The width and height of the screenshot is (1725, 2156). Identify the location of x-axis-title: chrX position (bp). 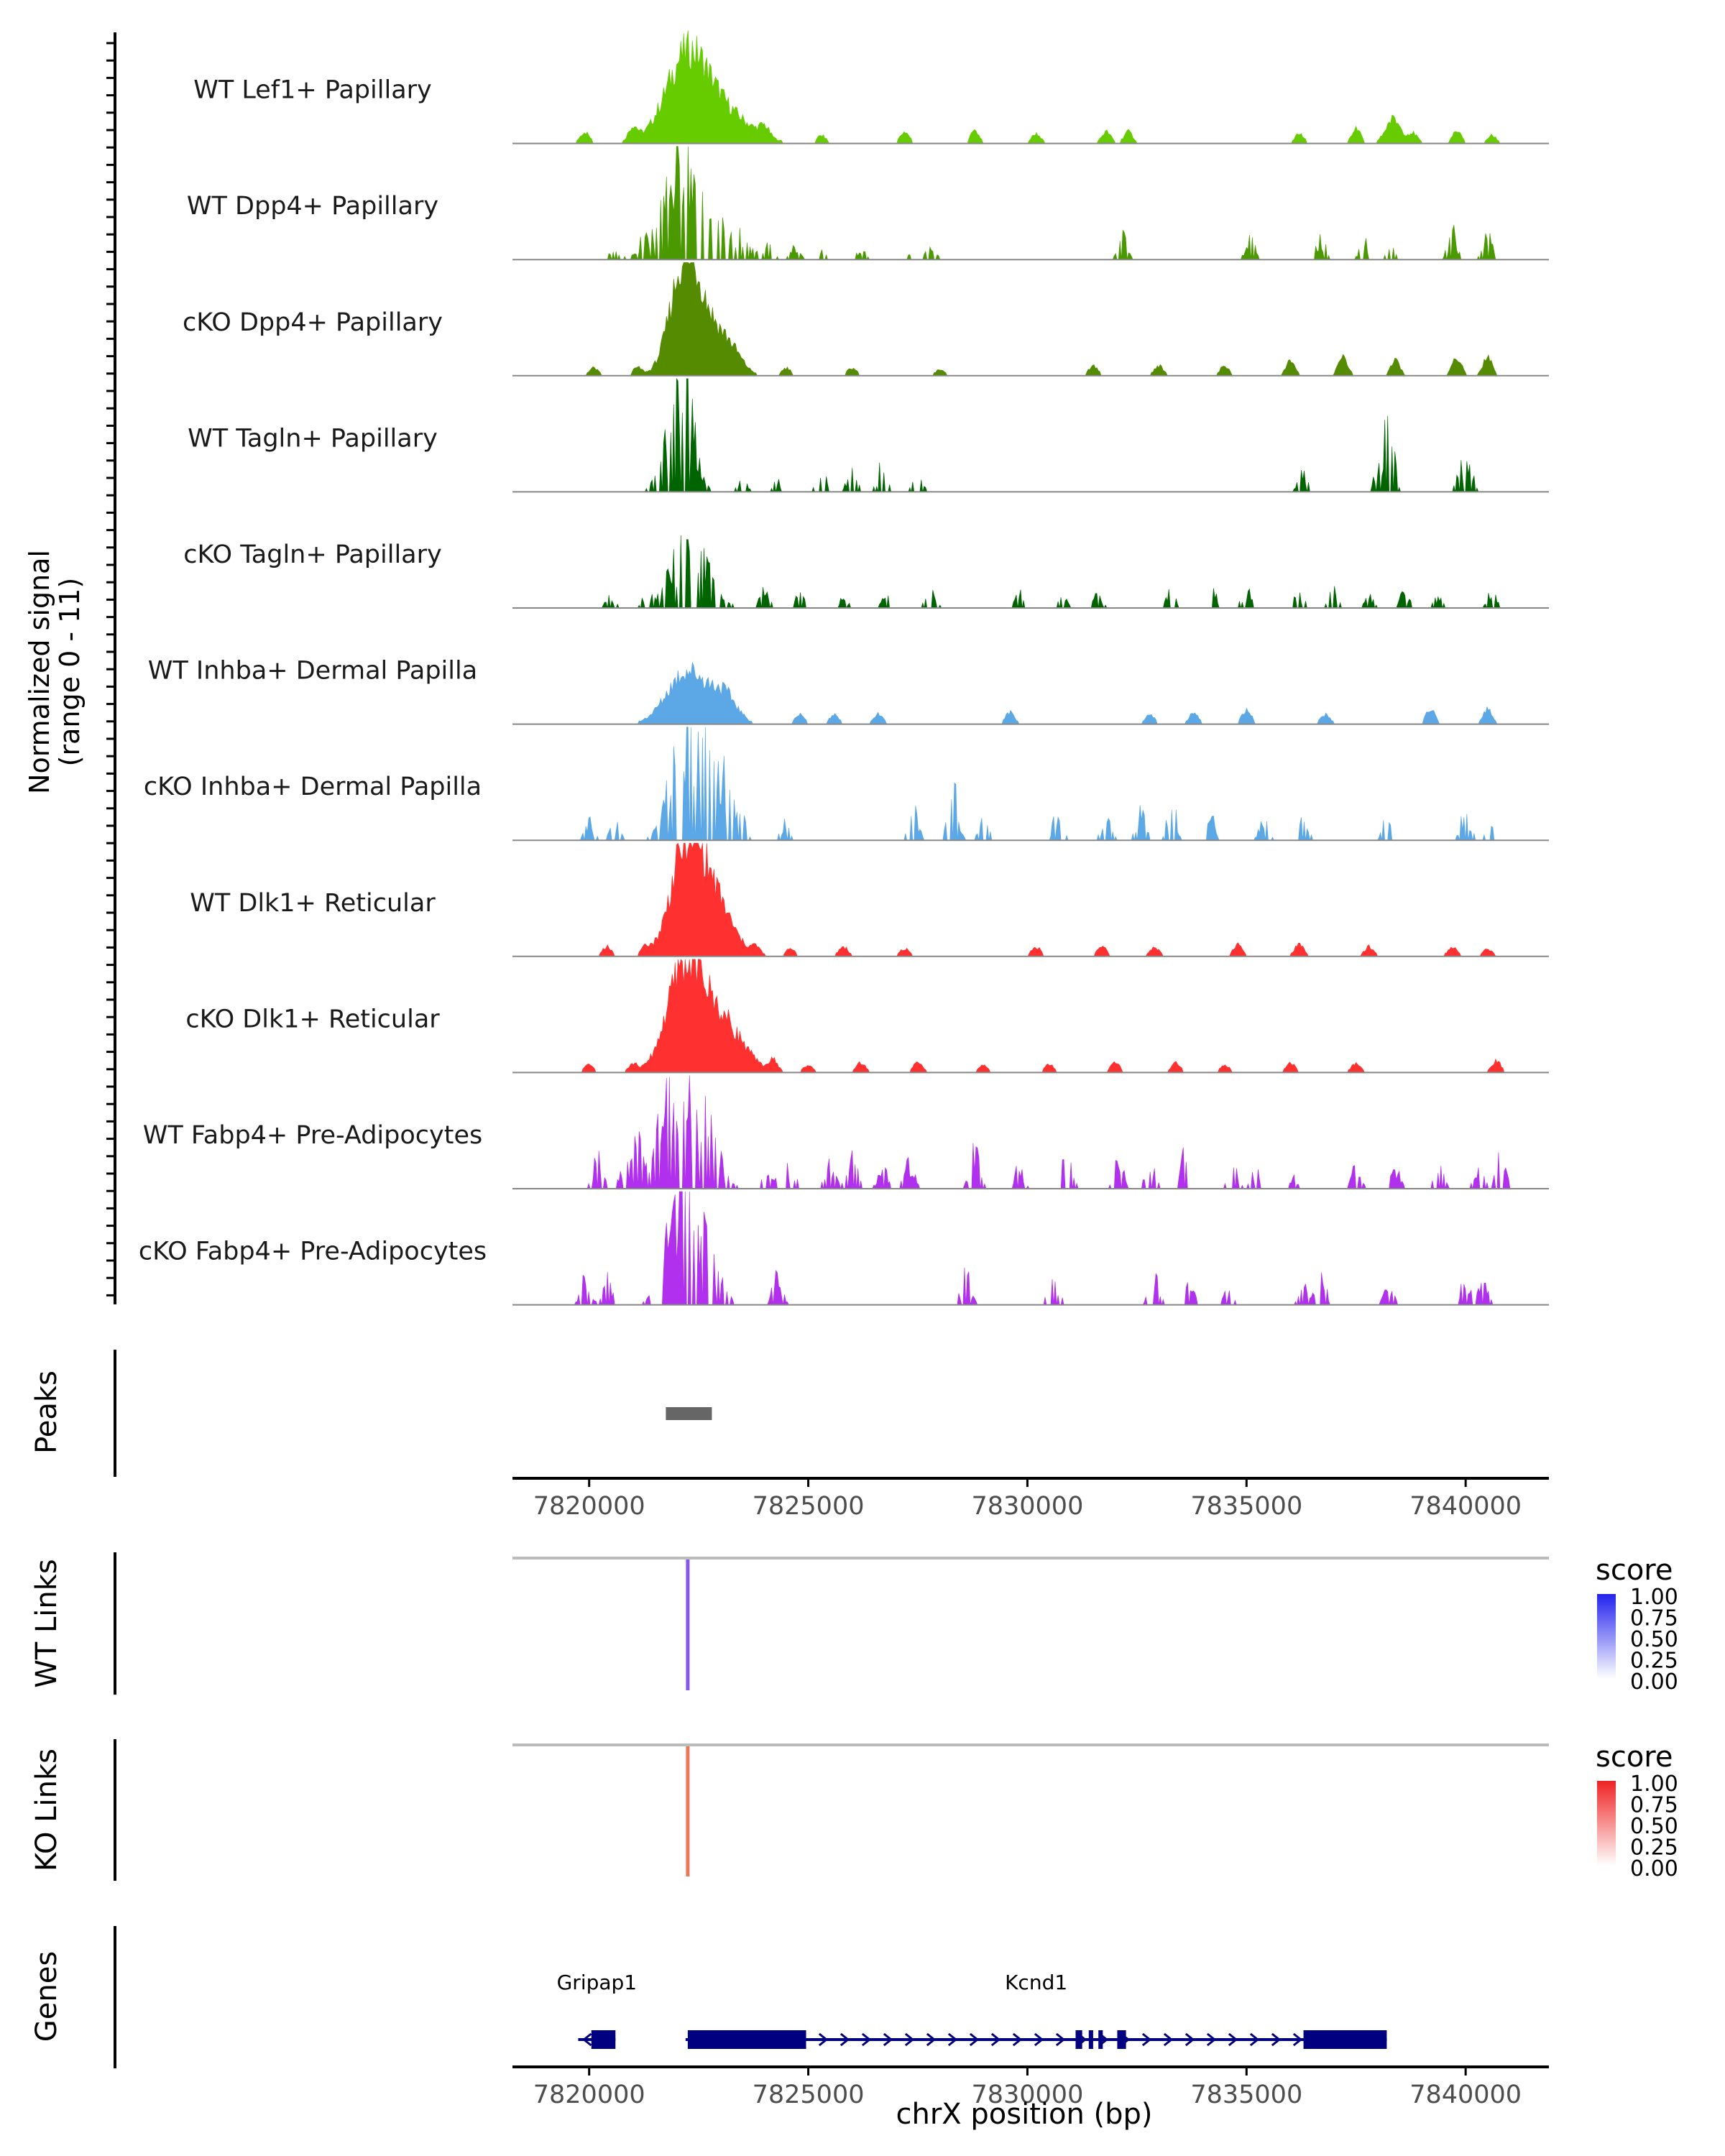
(1024, 2115).